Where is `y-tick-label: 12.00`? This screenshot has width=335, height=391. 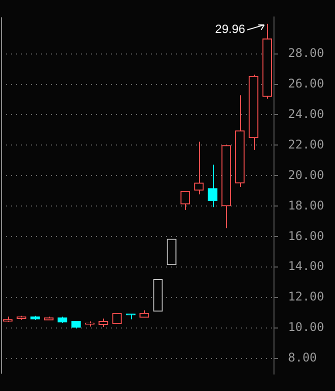
y-tick-label: 12.00 is located at coordinates (306, 297).